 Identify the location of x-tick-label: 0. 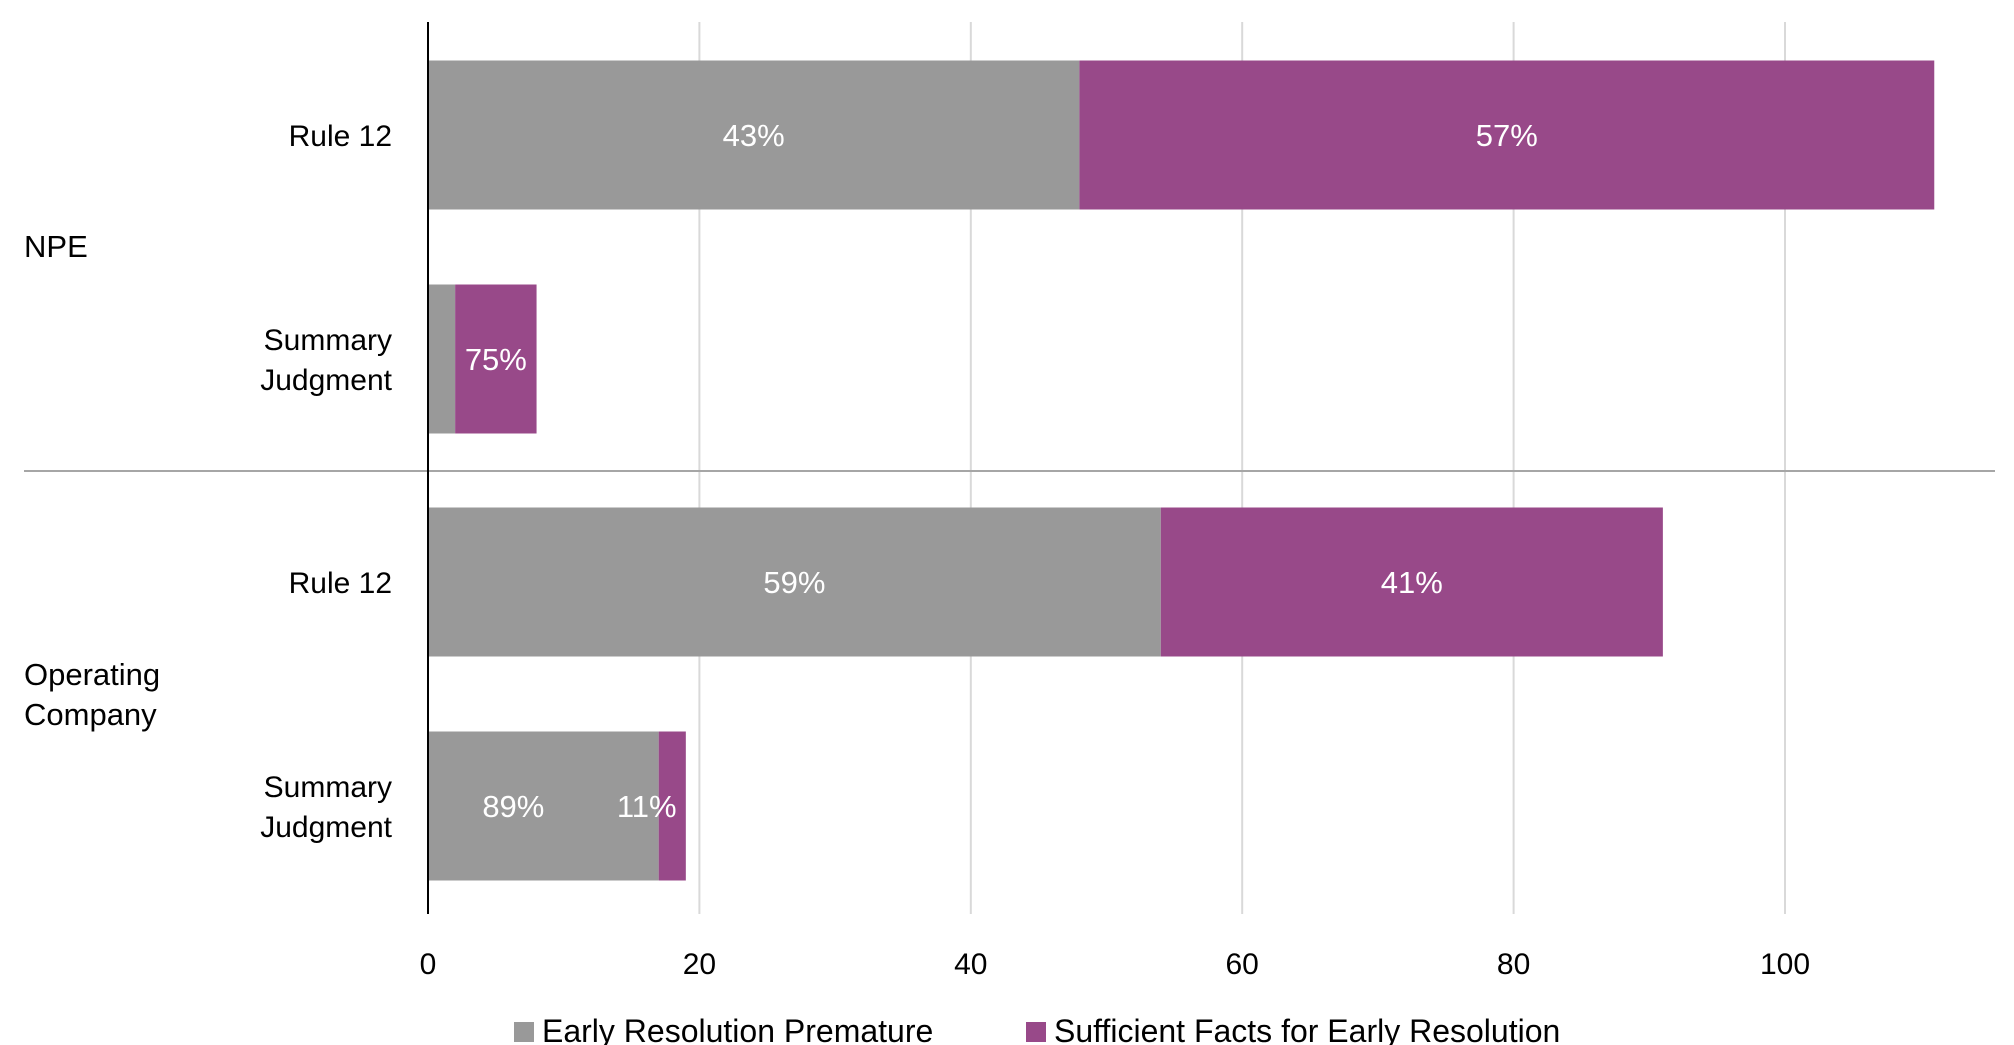
(428, 964).